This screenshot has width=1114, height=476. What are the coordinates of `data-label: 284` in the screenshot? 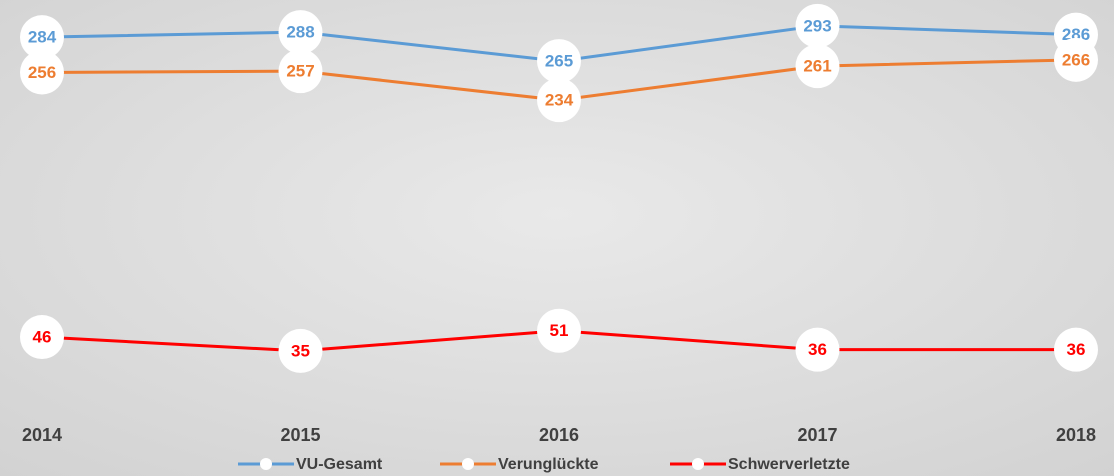 It's located at (42, 37).